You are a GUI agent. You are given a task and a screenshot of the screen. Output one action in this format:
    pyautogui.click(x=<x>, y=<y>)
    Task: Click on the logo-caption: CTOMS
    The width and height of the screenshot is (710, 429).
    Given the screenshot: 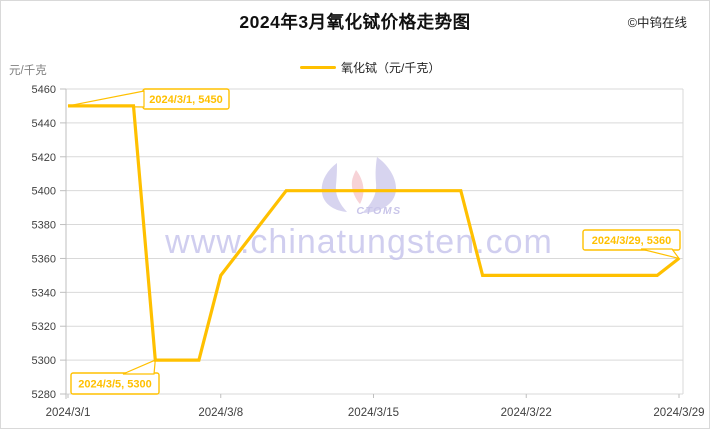 What is the action you would take?
    pyautogui.click(x=378, y=211)
    